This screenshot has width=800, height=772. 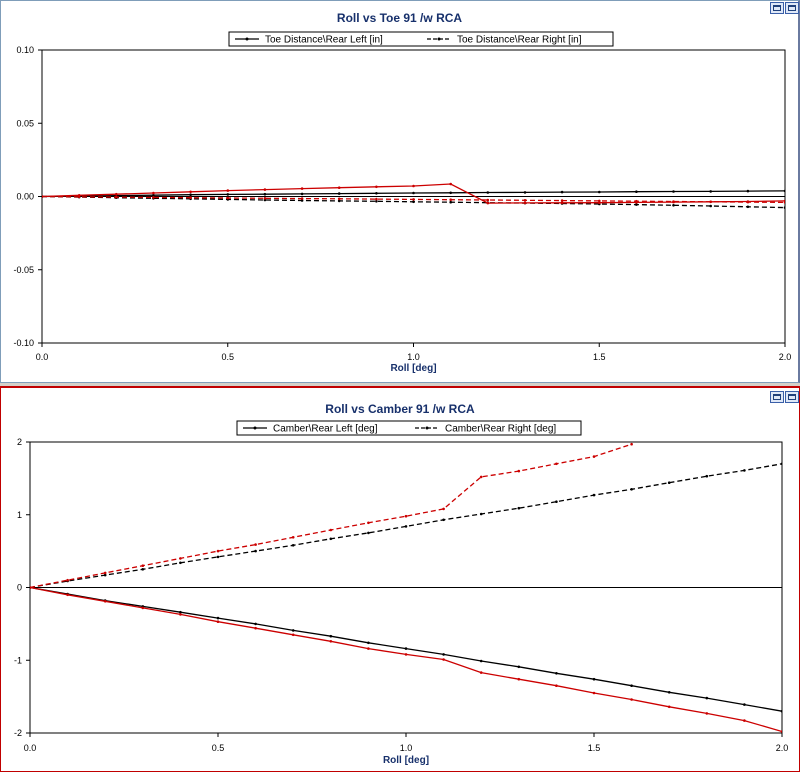 What do you see at coordinates (324, 40) in the screenshot?
I see `legend-label: Toe Distance\Rear Left [in]` at bounding box center [324, 40].